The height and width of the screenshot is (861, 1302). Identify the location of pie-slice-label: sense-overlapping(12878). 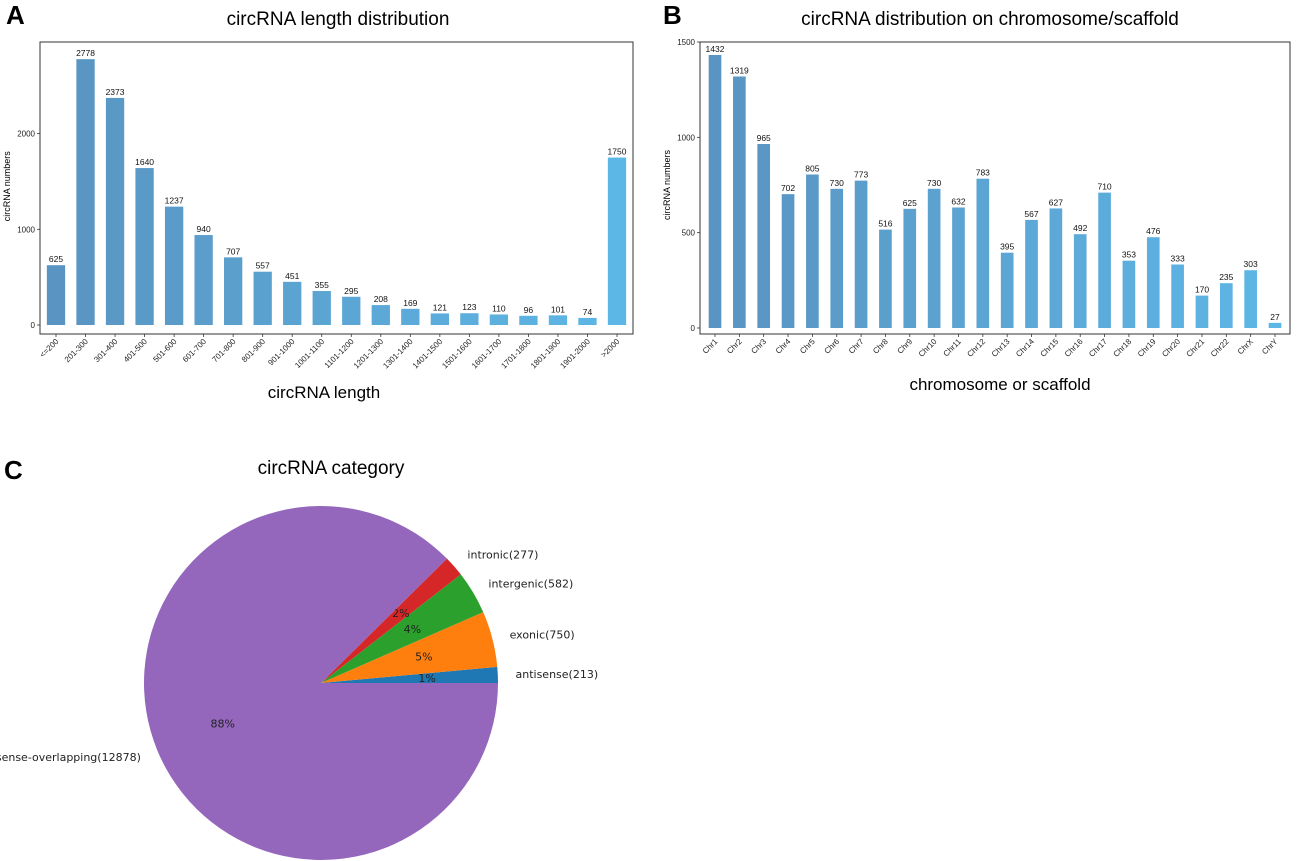
(70, 757).